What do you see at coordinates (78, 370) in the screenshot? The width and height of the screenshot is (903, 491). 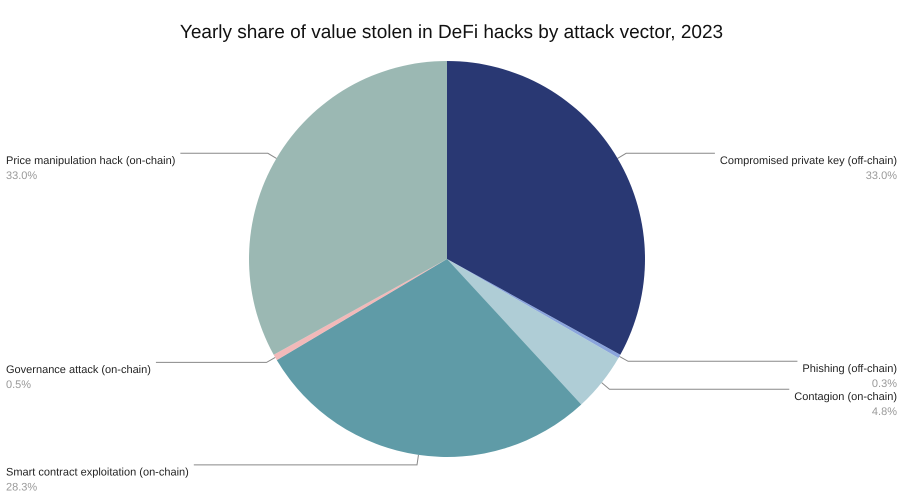 I see `slice-label: Governance attack (on-chain)` at bounding box center [78, 370].